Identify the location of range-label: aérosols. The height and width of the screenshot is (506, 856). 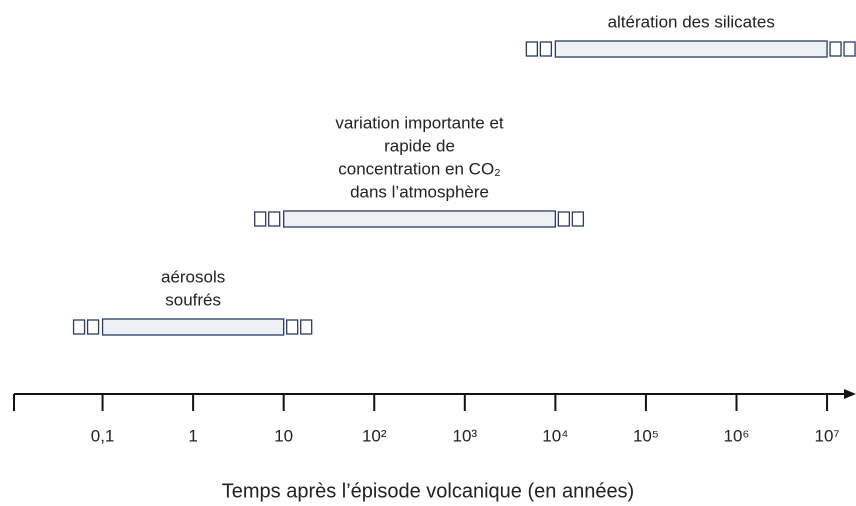
(193, 276).